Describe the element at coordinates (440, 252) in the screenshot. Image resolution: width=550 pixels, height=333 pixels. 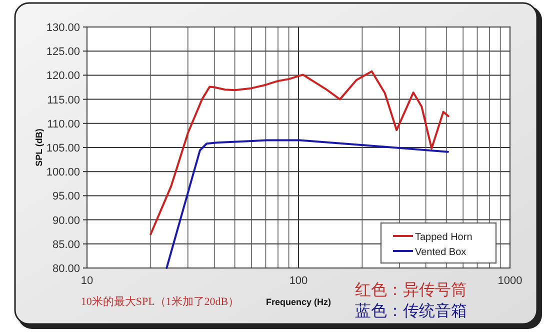
I see `legend-label: Vented Box` at that location.